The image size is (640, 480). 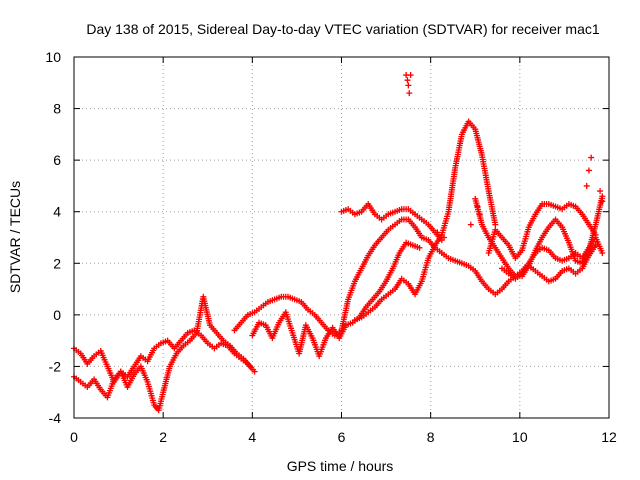 I want to click on x-tick-label: 6, so click(x=342, y=437).